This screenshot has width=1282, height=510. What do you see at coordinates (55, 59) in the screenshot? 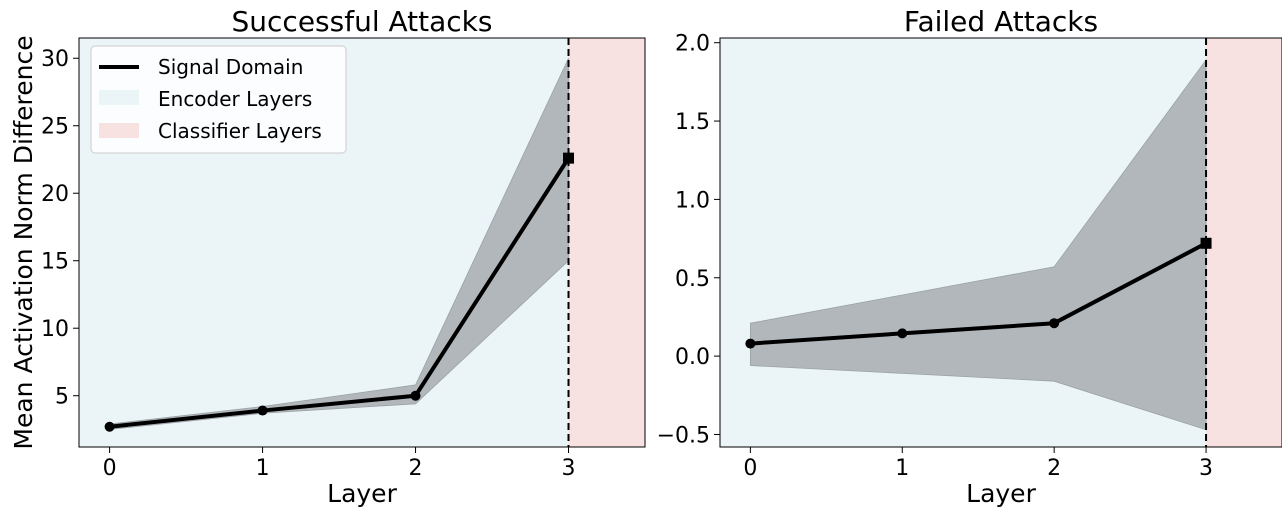
I see `y-tick-label: 30` at bounding box center [55, 59].